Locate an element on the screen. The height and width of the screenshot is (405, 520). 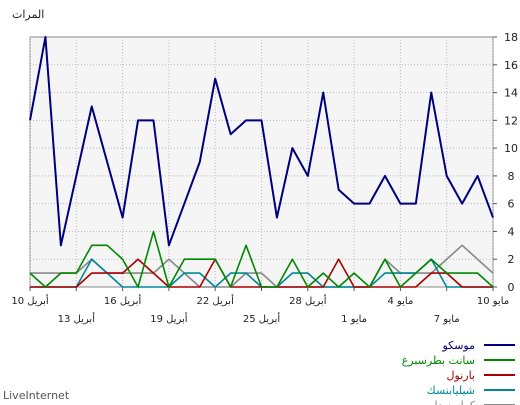
legend-label: سانت بطرسبرغ is located at coordinates (438, 360).